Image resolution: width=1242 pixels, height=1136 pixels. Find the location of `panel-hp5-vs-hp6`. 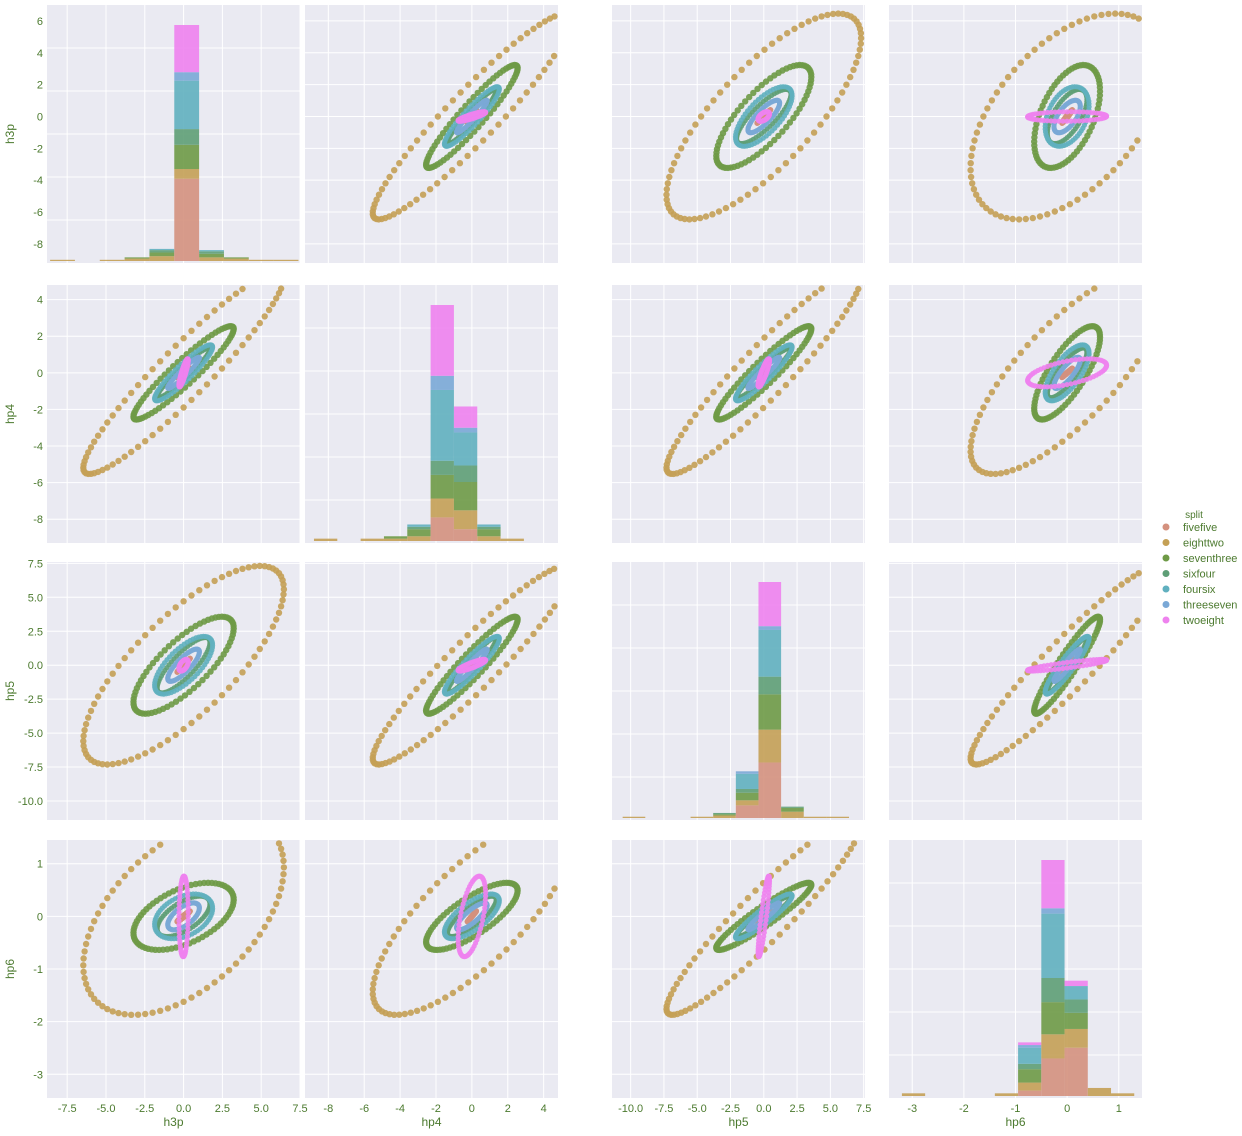

panel-hp5-vs-hp6 is located at coordinates (1015, 691).